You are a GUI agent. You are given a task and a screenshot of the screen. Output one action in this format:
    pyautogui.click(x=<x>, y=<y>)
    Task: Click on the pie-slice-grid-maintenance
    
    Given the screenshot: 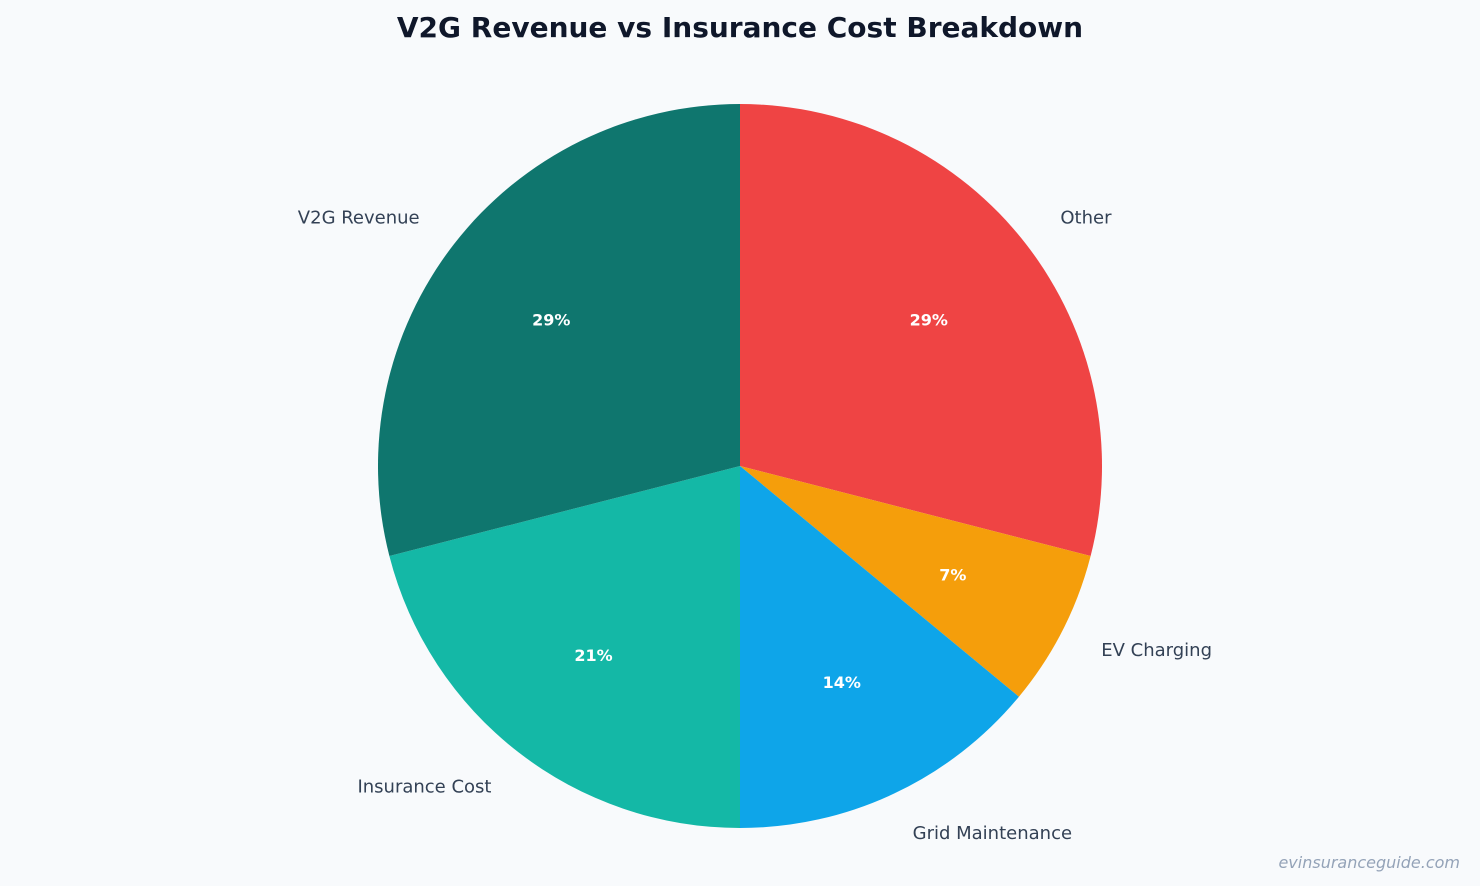 What is the action you would take?
    pyautogui.click(x=879, y=647)
    